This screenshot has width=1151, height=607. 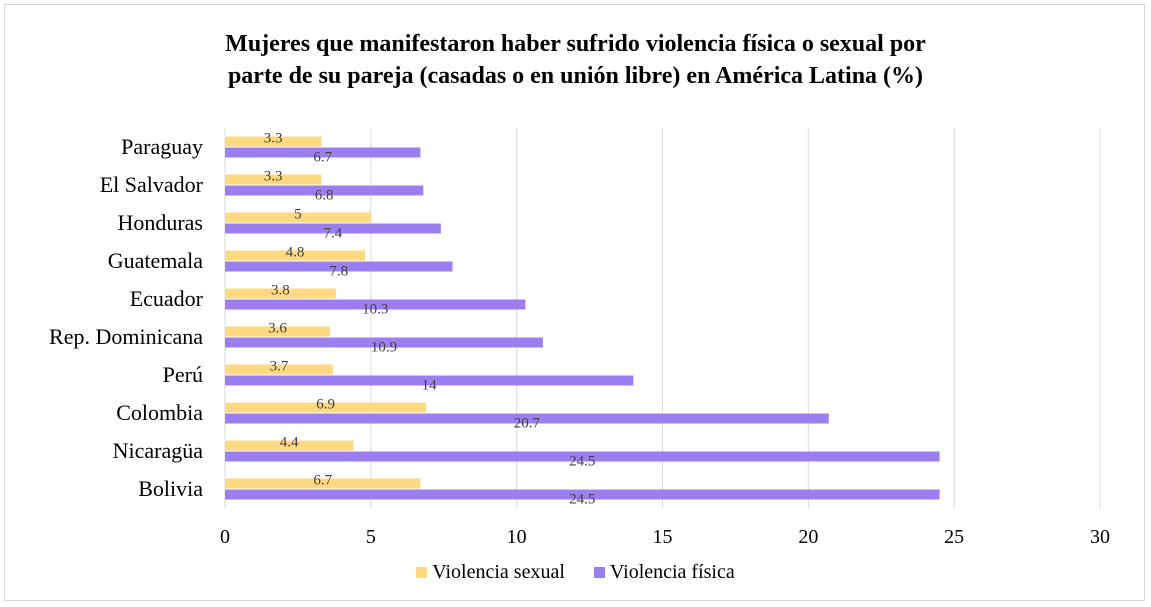 I want to click on y-tick-label-4: Ecuador, so click(x=167, y=298).